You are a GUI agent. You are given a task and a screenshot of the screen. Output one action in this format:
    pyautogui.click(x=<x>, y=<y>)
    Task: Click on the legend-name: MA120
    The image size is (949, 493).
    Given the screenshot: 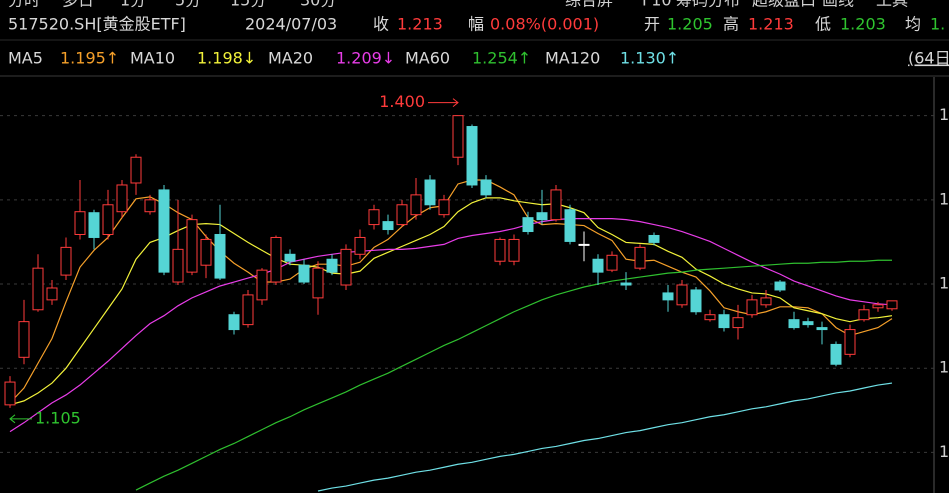 What is the action you would take?
    pyautogui.click(x=572, y=58)
    